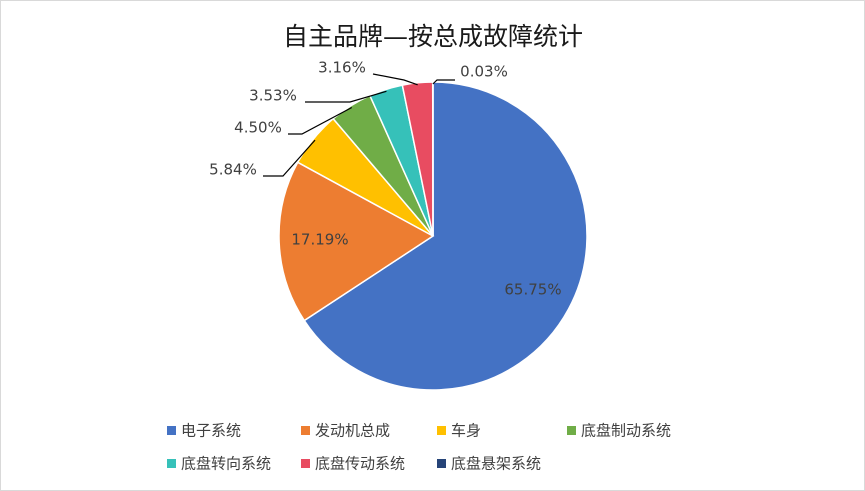  What do you see at coordinates (273, 96) in the screenshot?
I see `data-label: 3.53%` at bounding box center [273, 96].